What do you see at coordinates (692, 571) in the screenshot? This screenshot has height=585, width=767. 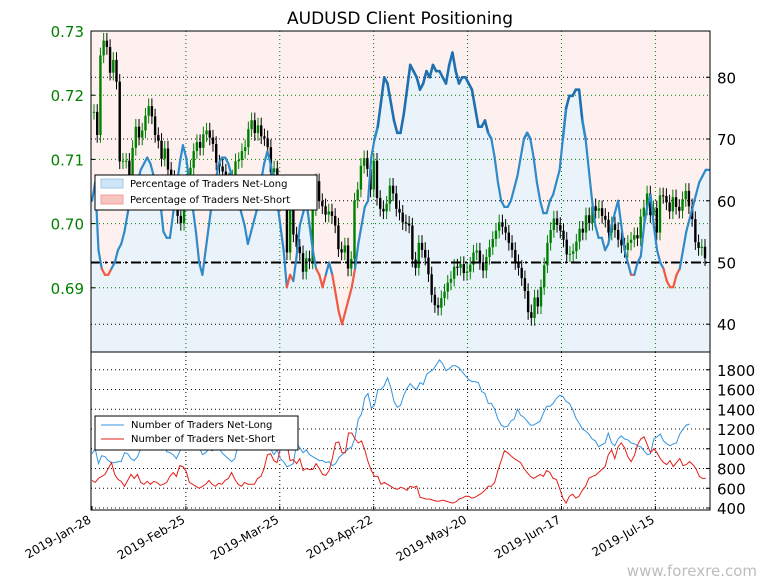 I see `watermark: www.forexre.com` at bounding box center [692, 571].